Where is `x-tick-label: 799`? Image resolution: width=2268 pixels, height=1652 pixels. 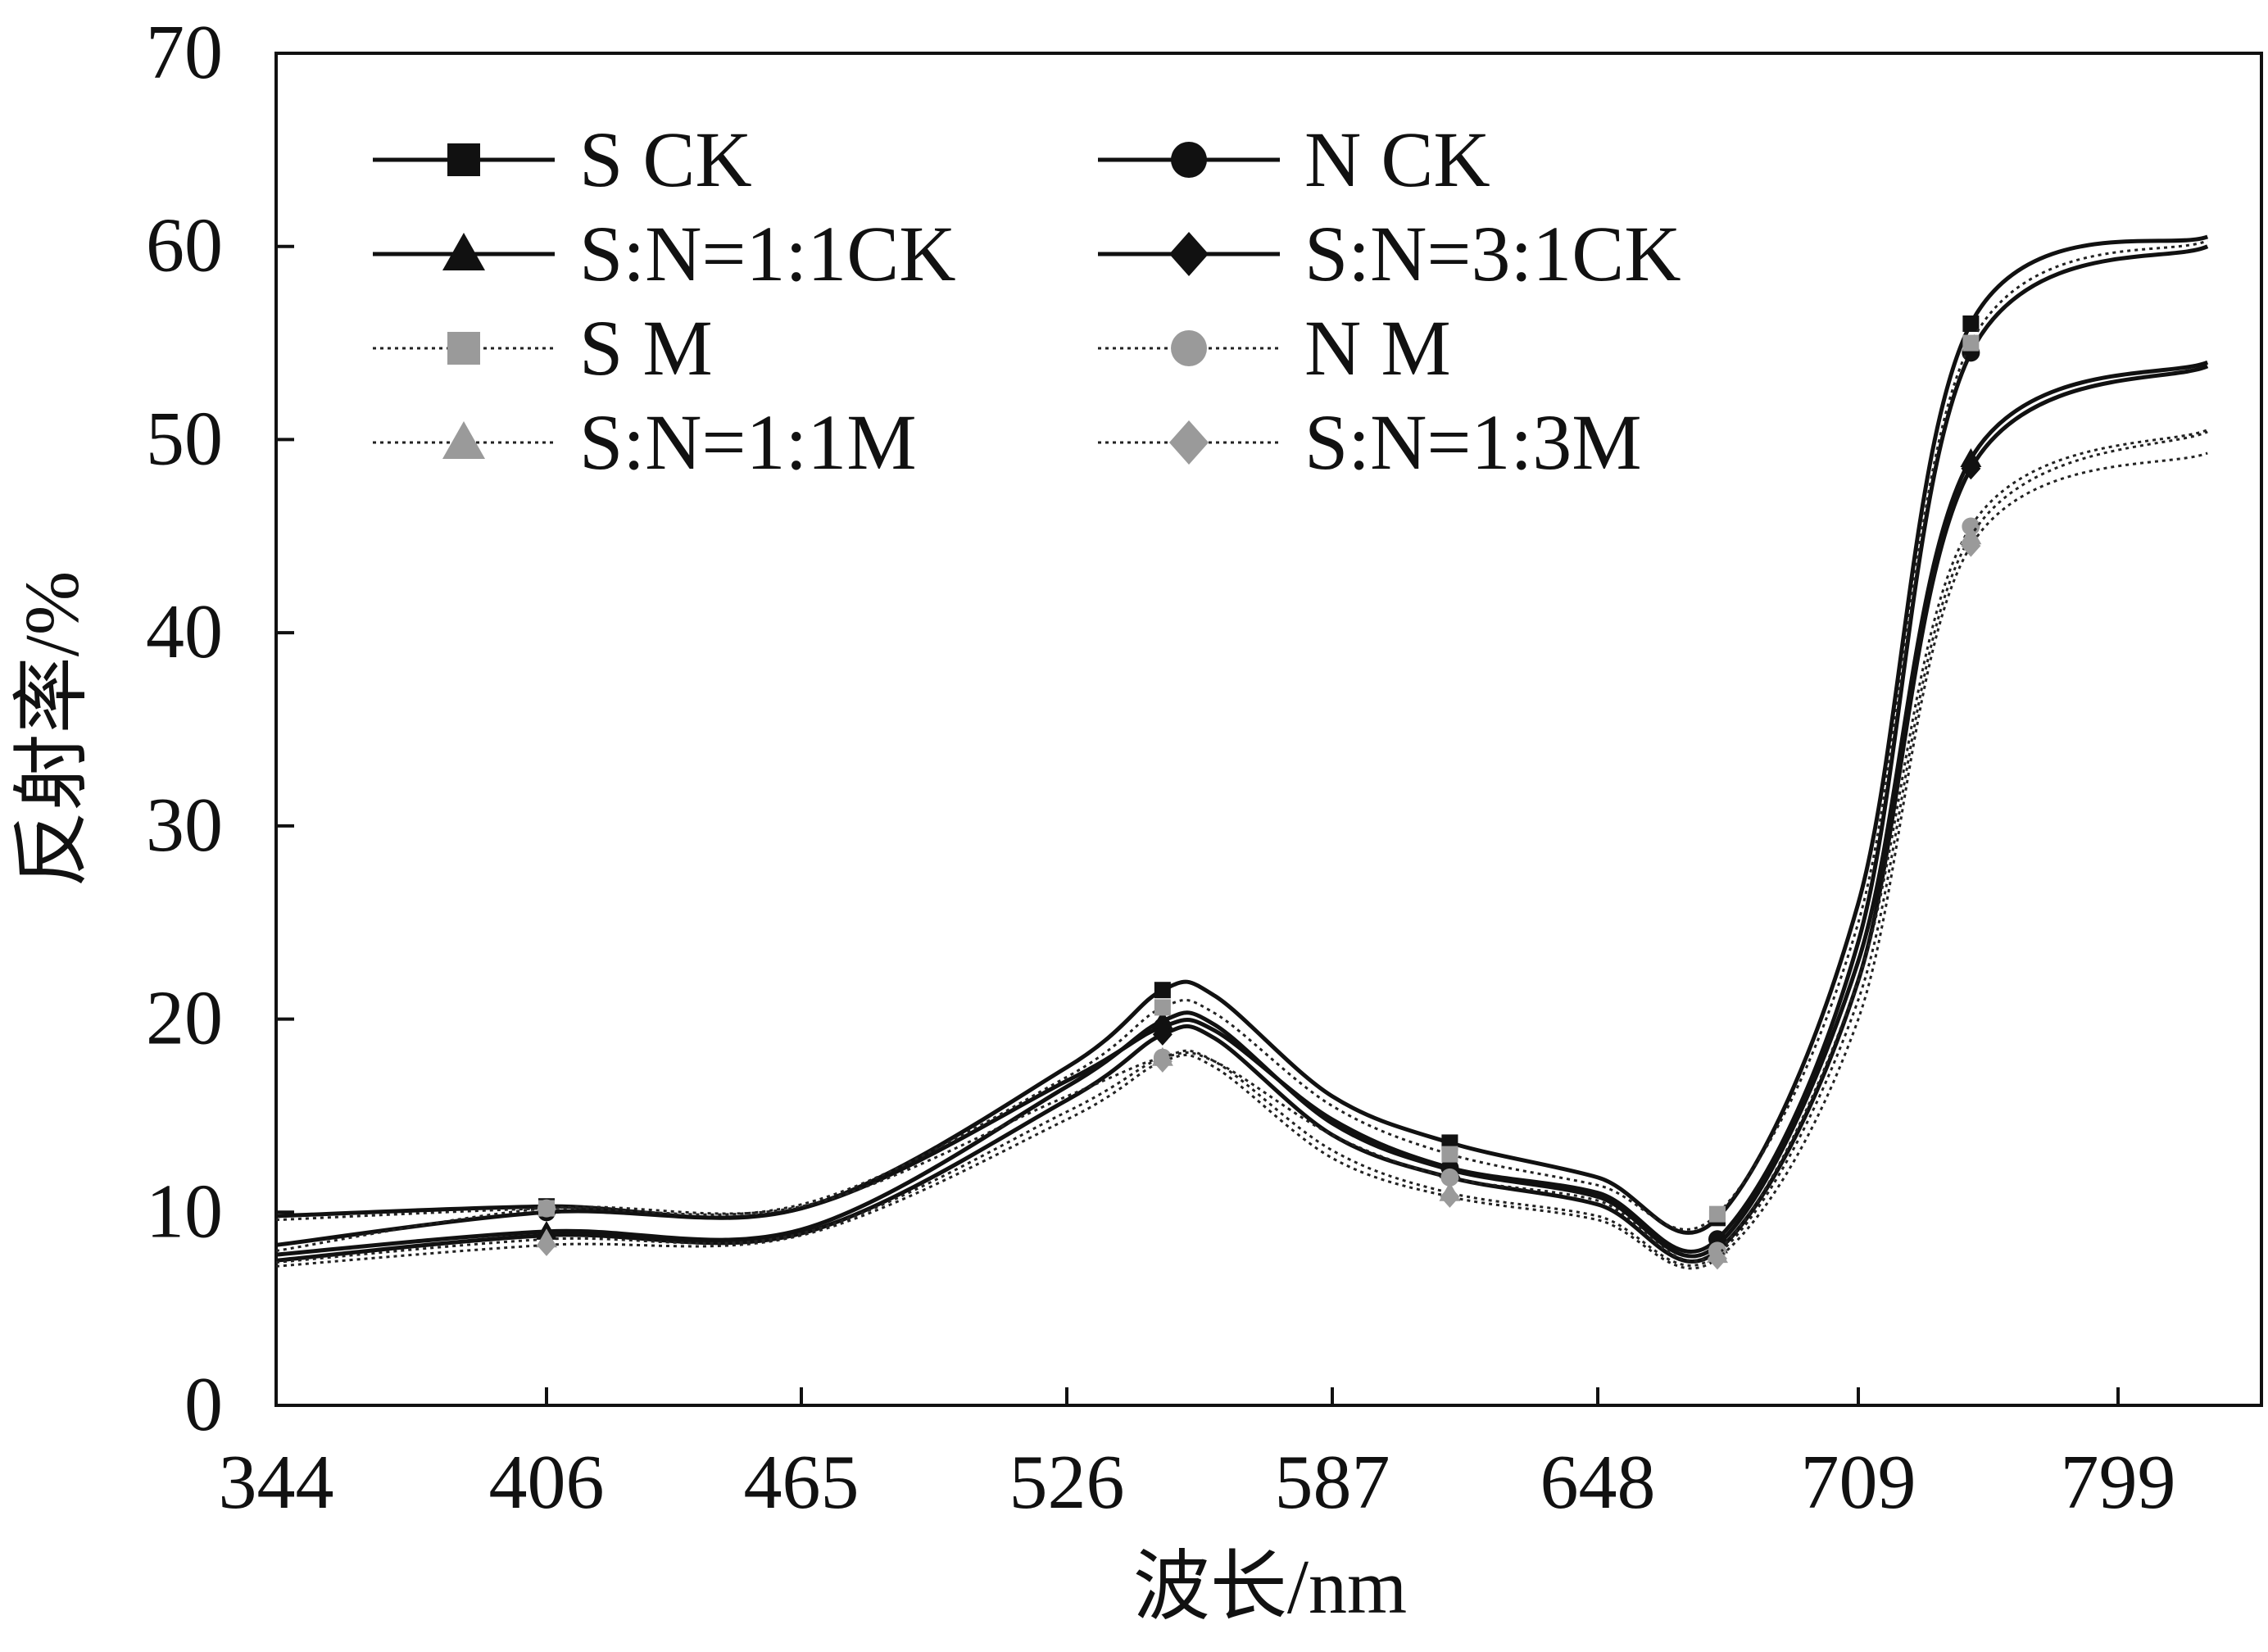 x-tick-label: 799 is located at coordinates (2118, 1482).